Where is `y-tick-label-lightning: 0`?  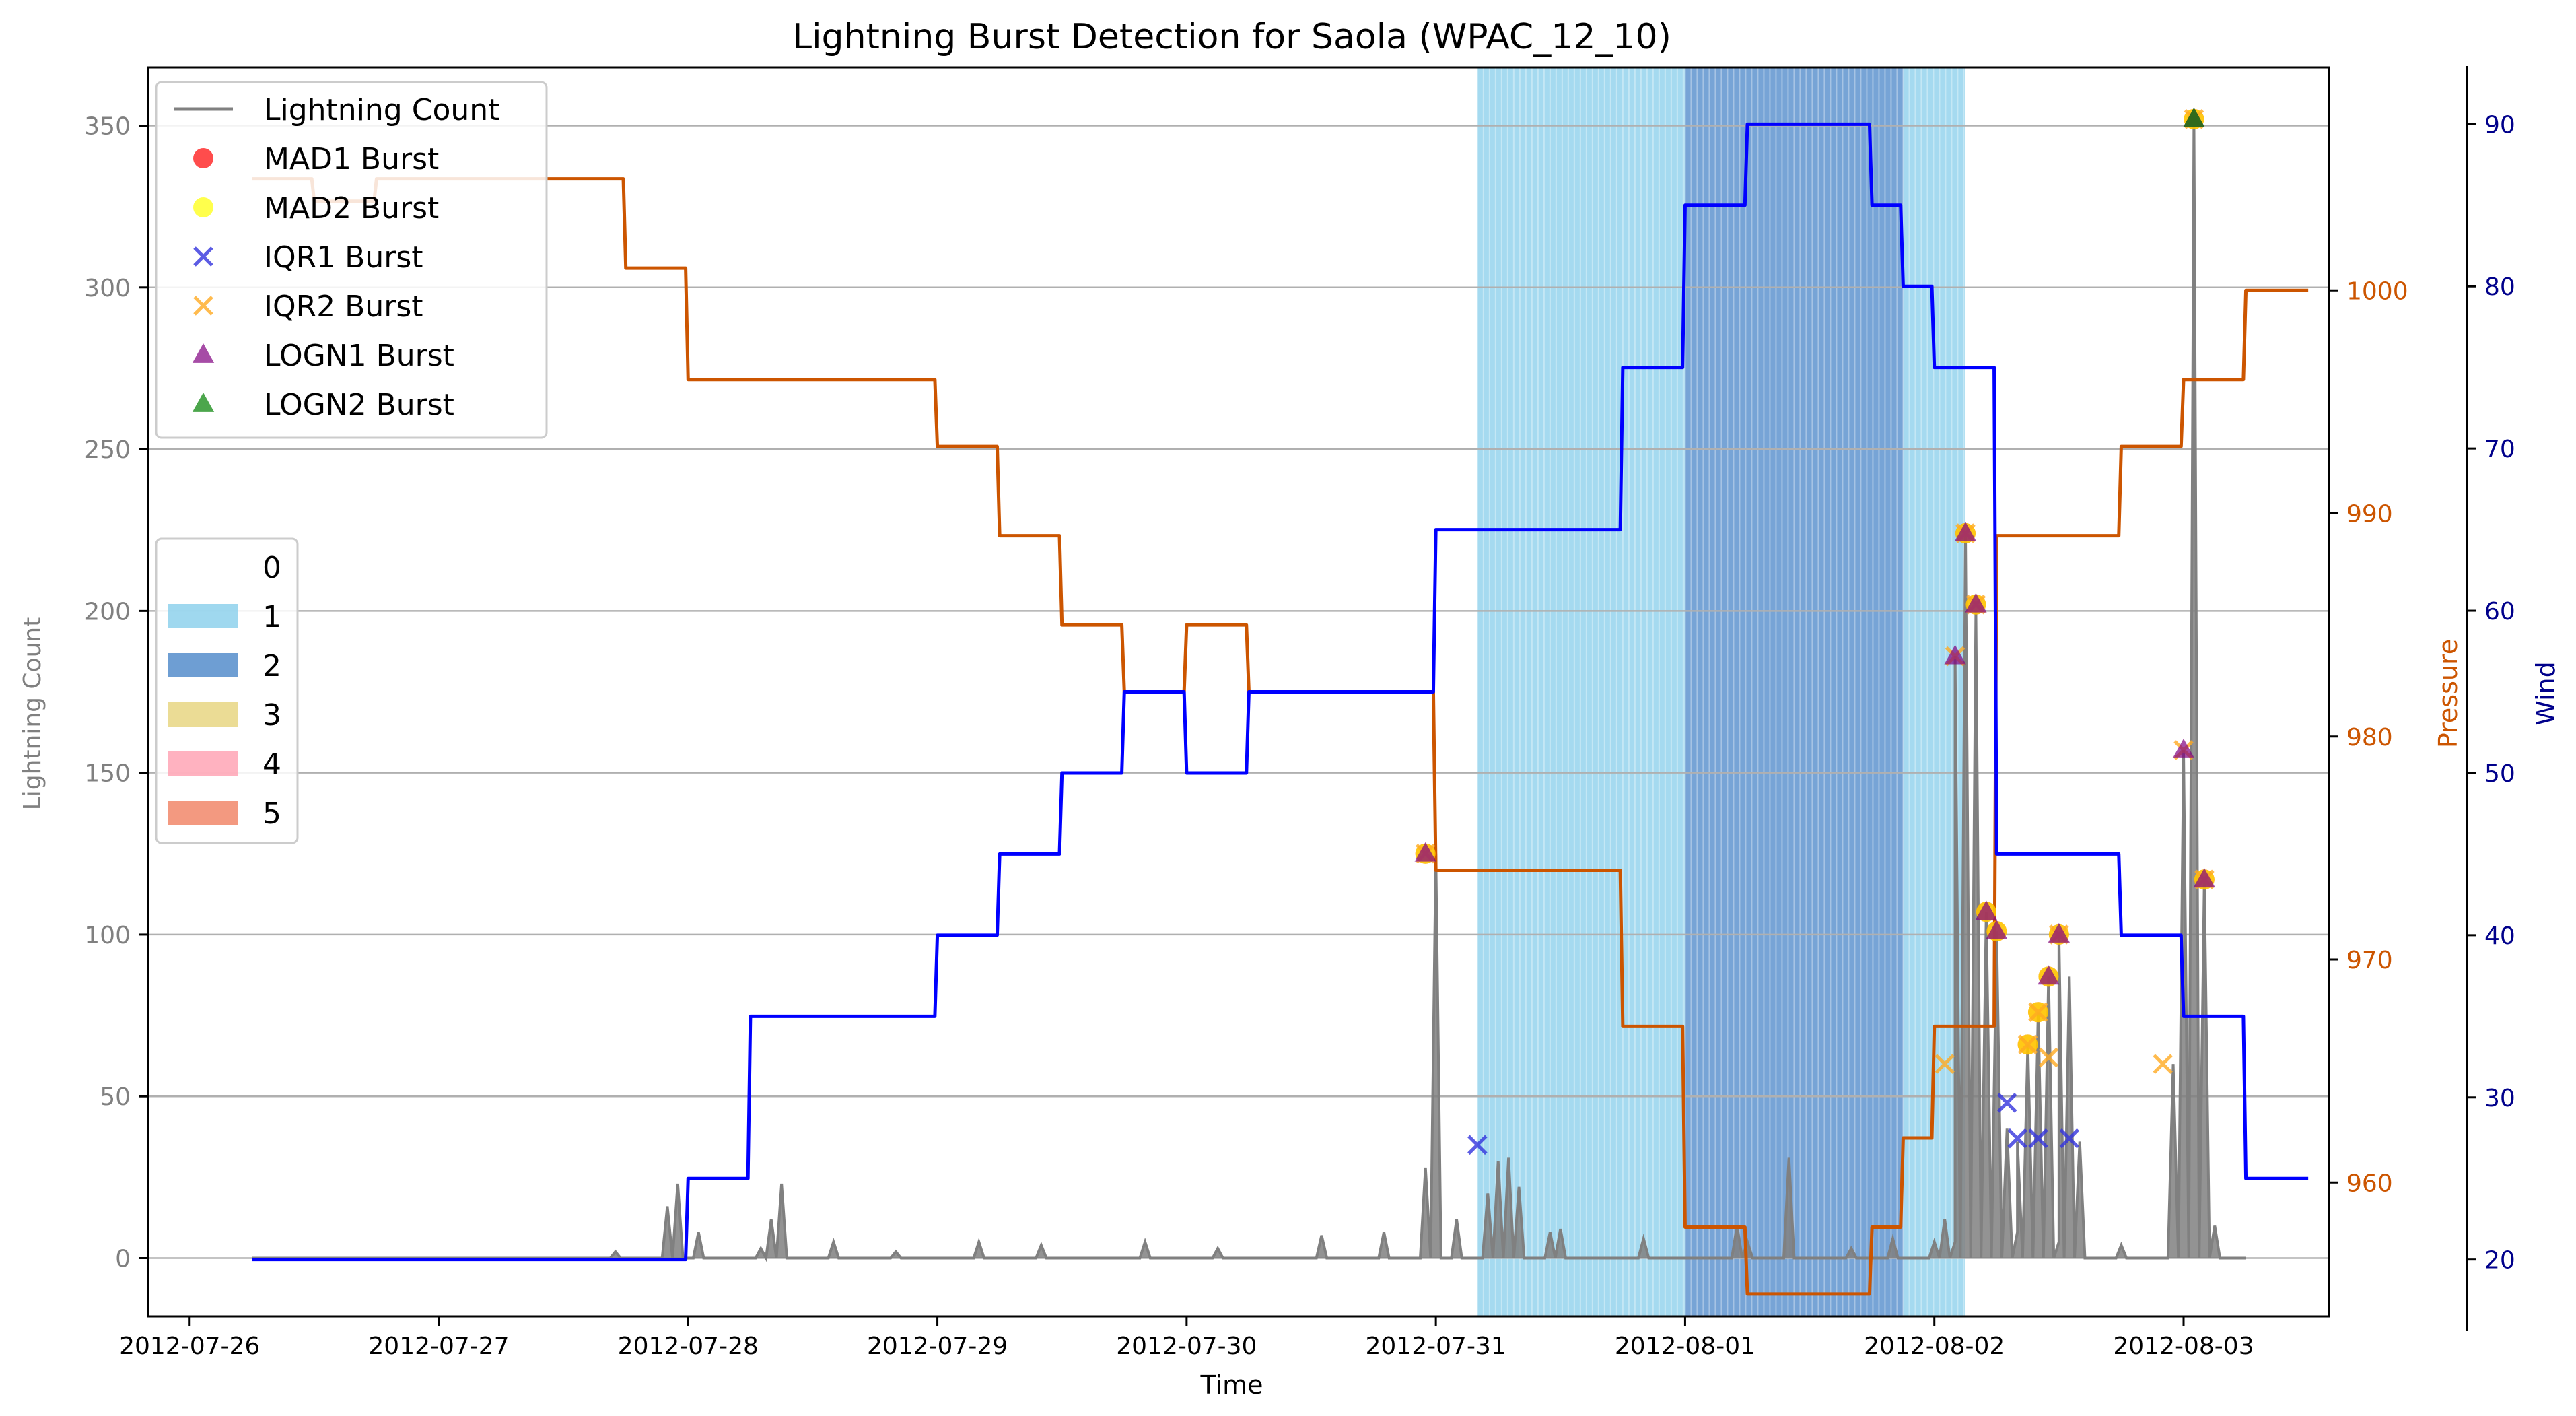 y-tick-label-lightning: 0 is located at coordinates (123, 1259).